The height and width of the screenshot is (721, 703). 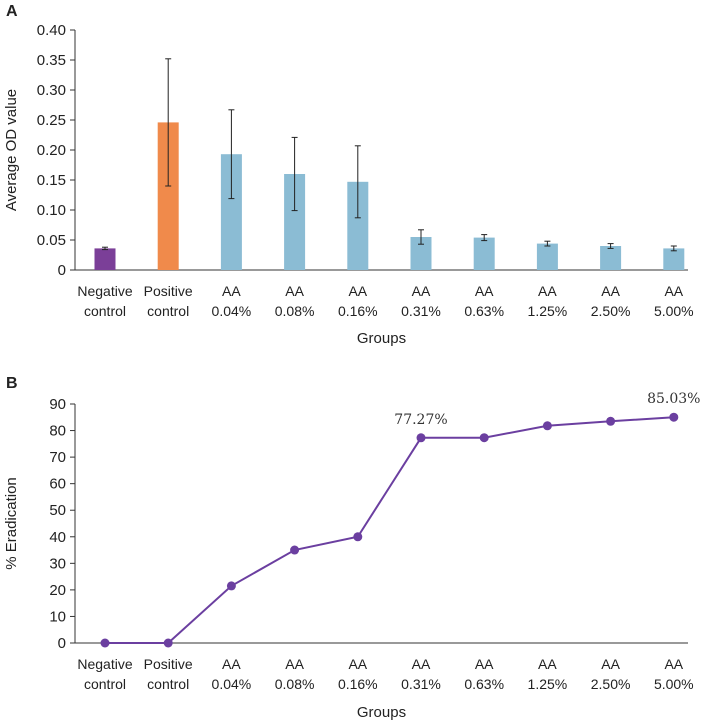 I want to click on y-tick-label: 0.20, so click(x=51, y=150).